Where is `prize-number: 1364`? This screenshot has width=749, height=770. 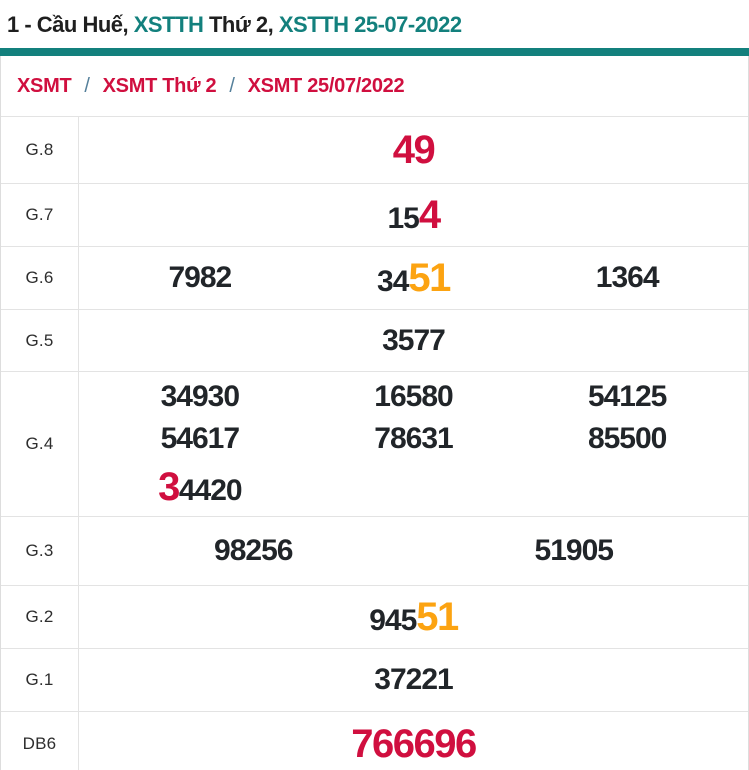 prize-number: 1364 is located at coordinates (627, 278).